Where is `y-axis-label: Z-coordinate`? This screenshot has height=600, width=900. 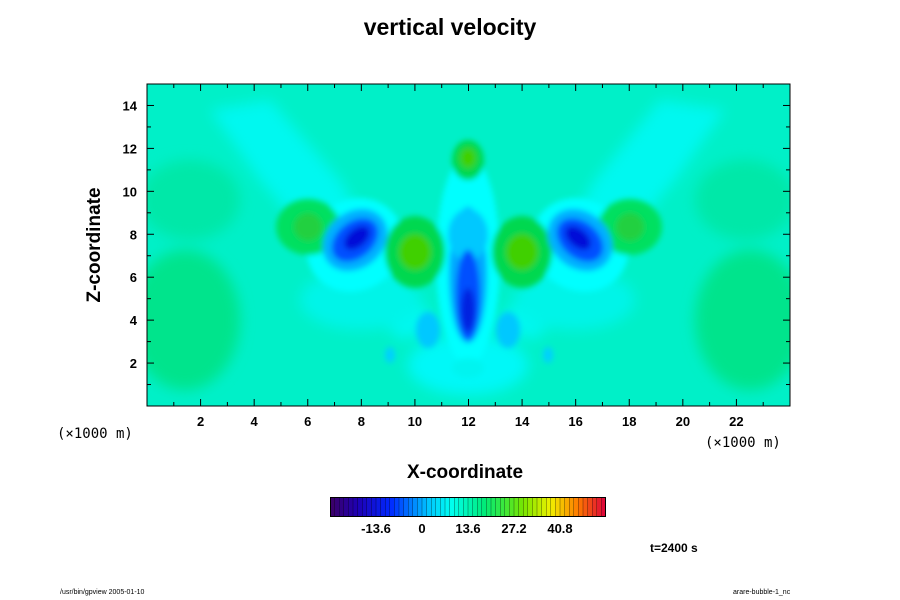
y-axis-label: Z-coordinate is located at coordinates (94, 244).